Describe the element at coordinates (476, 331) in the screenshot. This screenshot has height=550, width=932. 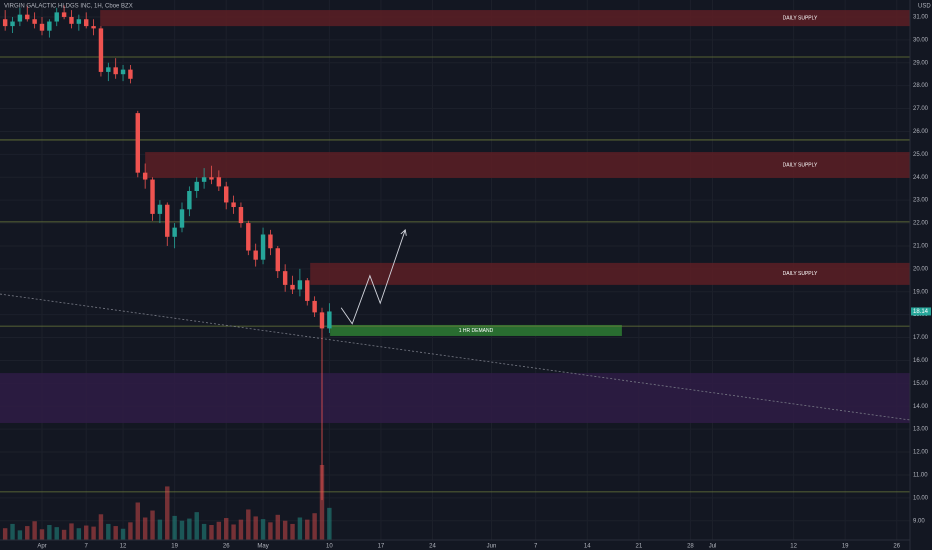
I see `zone-label: 1 HR DEMAND` at that location.